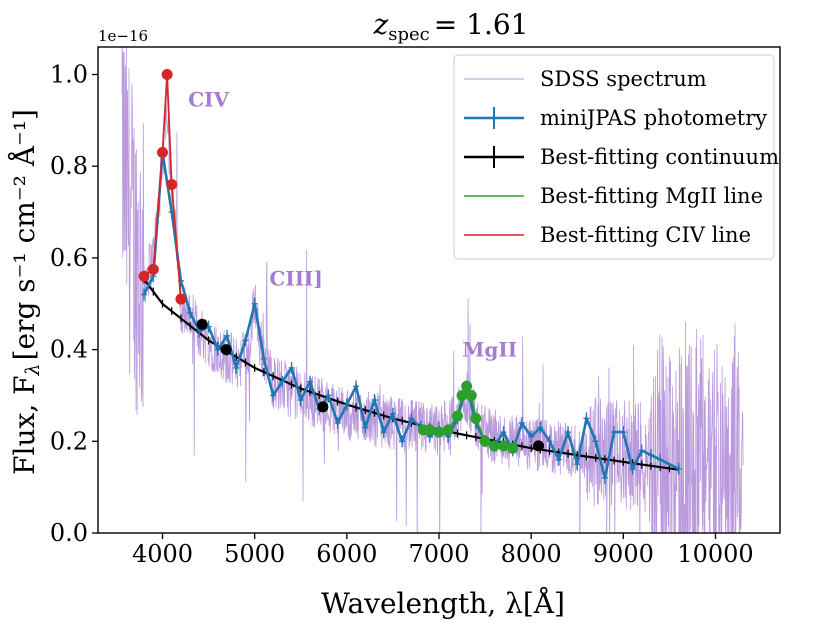 This screenshot has height=623, width=830. I want to click on y-tick-label: 0.8, so click(69, 166).